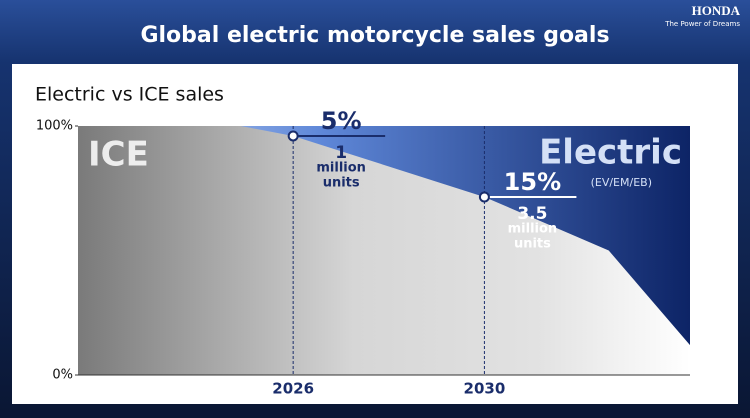 The height and width of the screenshot is (418, 750). I want to click on annotation-text: 1, so click(341, 153).